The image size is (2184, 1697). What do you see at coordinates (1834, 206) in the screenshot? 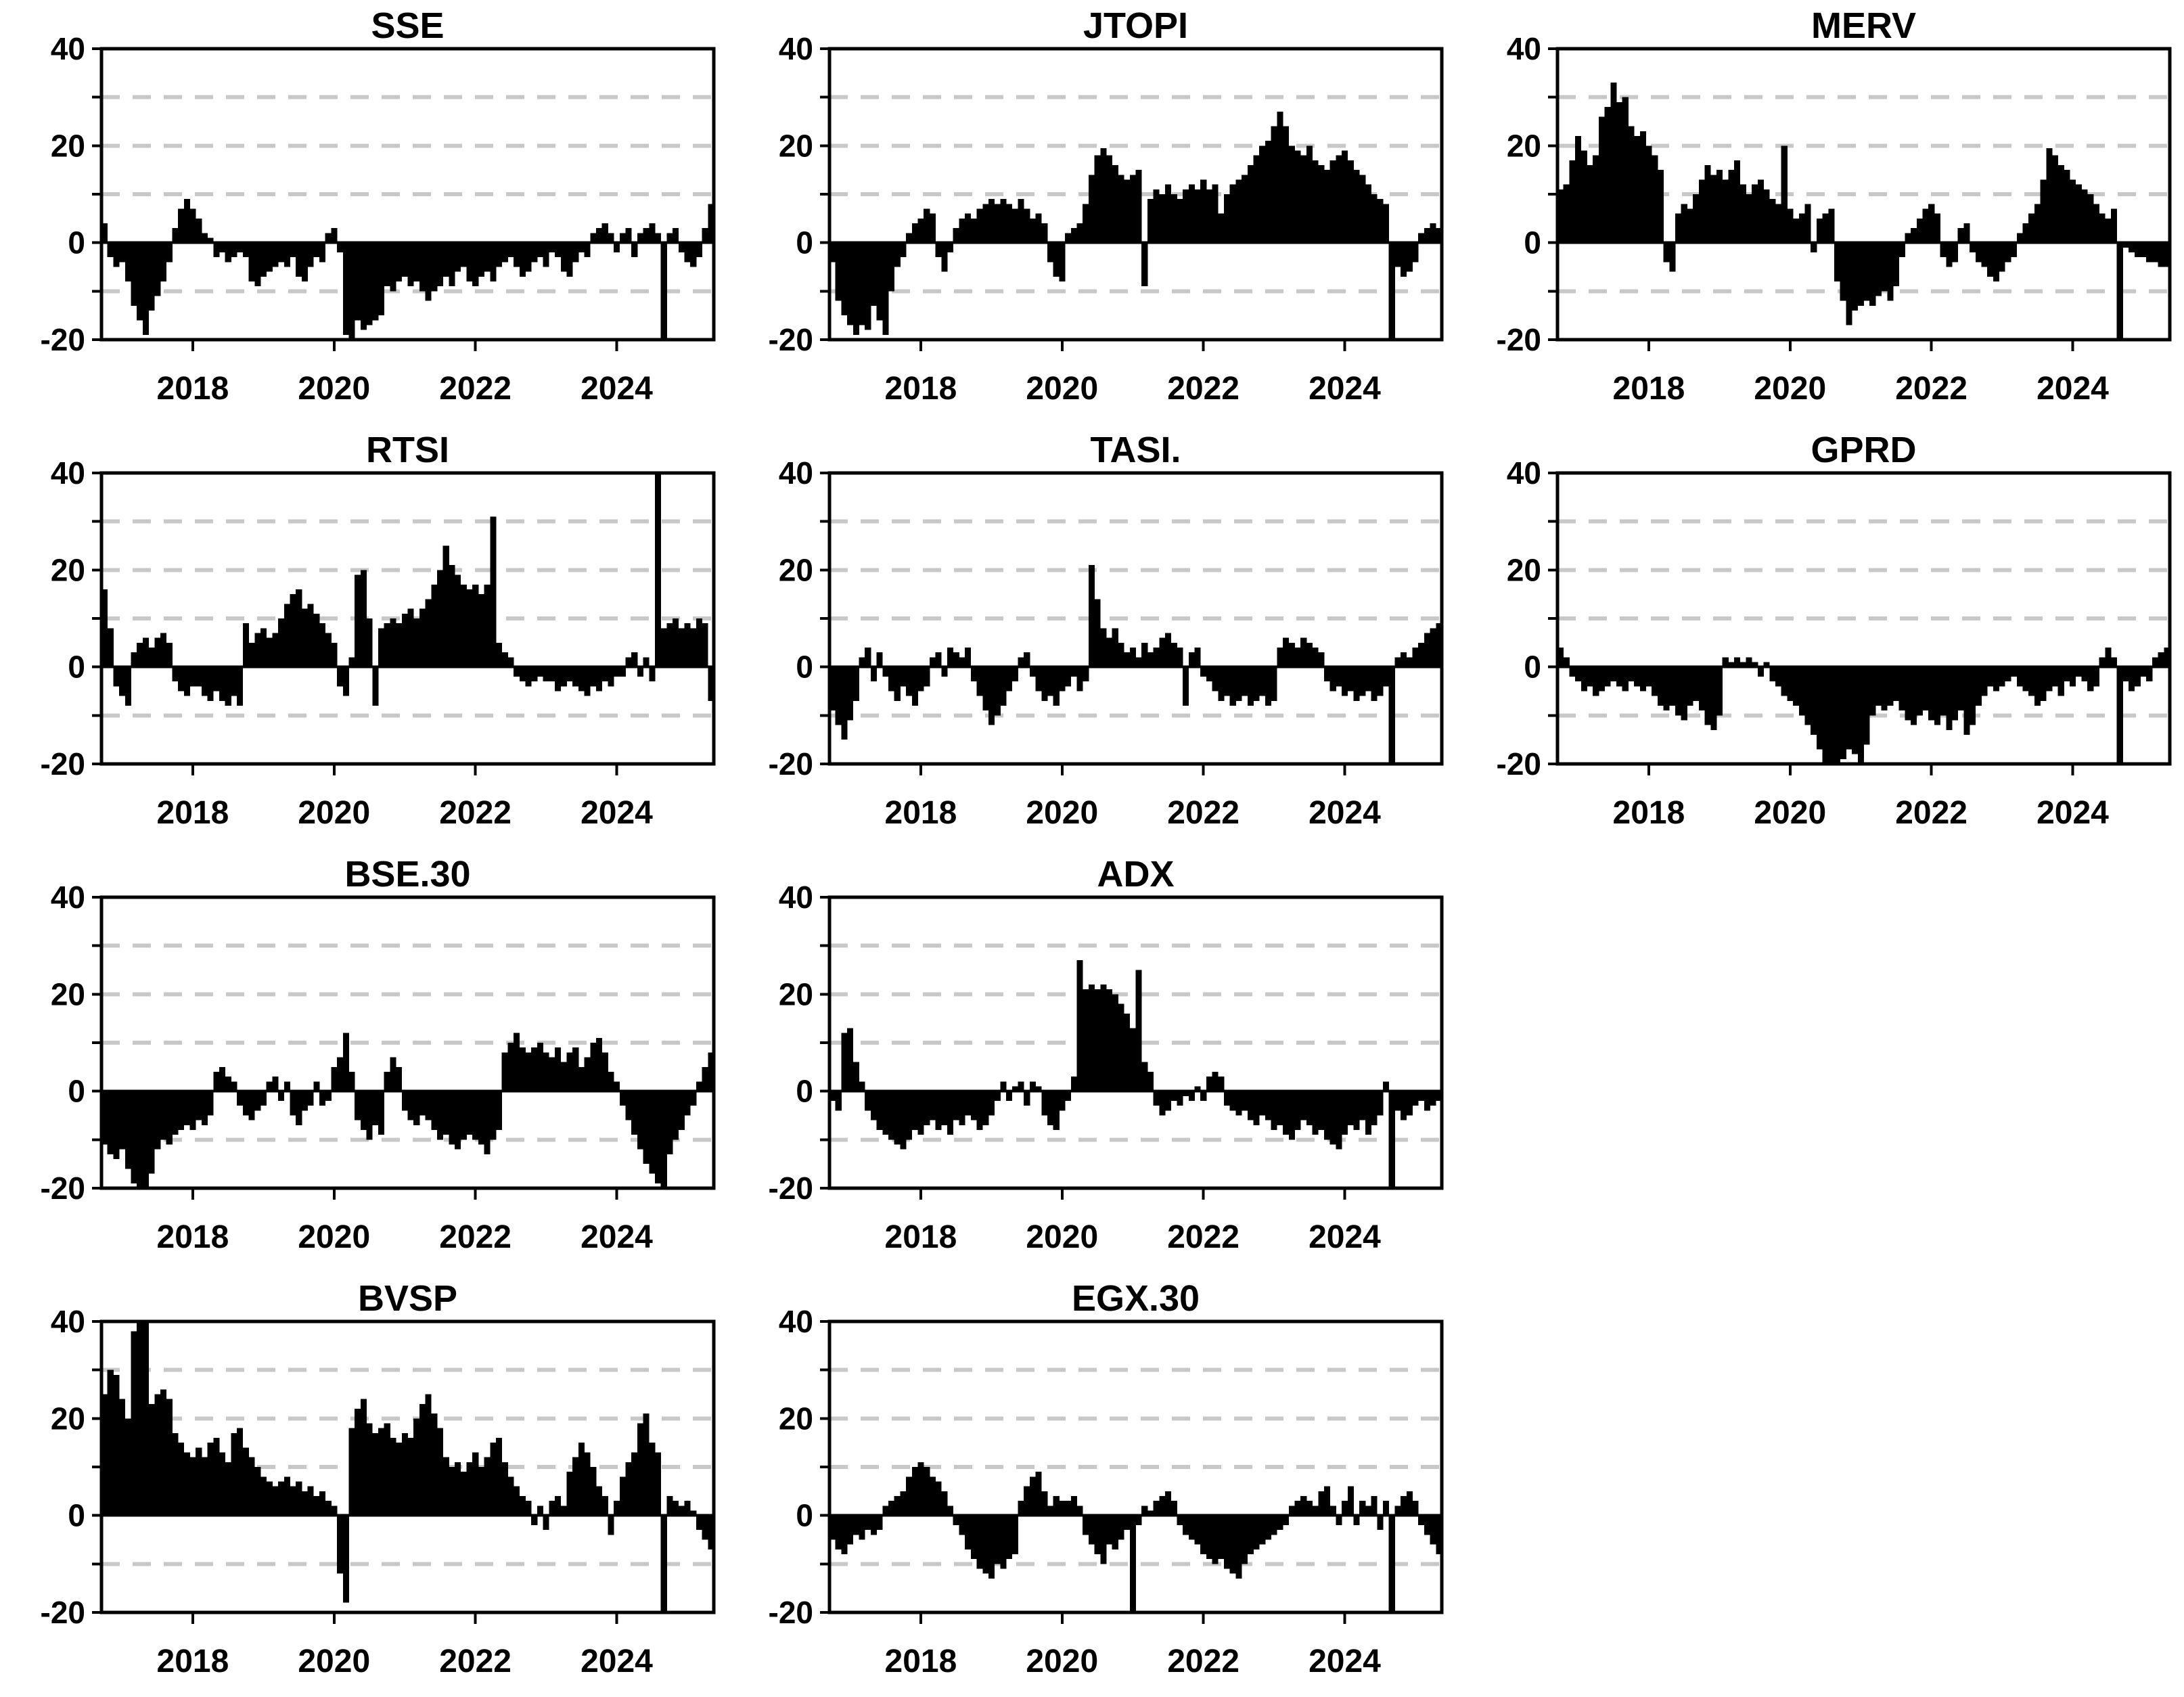
I see `chart-svg-merv: MERV 40 20 0 -20 2018 2020 2022 2024` at bounding box center [1834, 206].